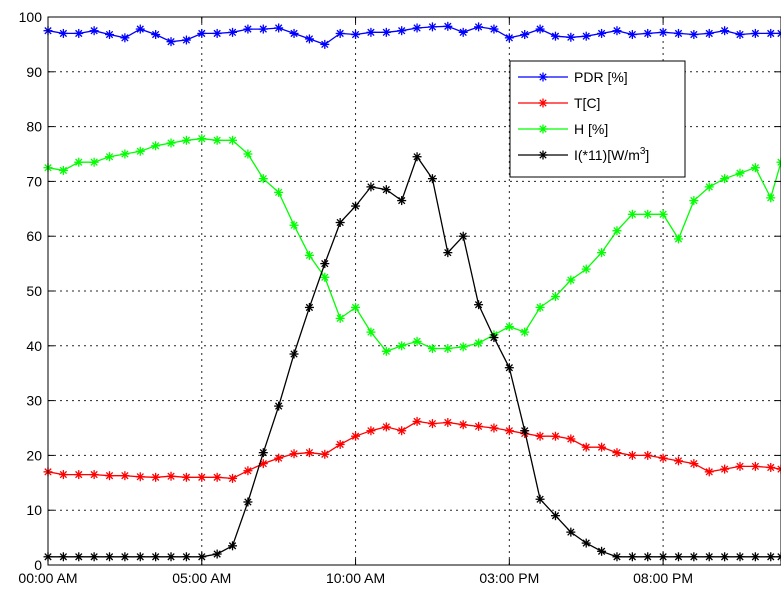 The height and width of the screenshot is (595, 781). What do you see at coordinates (34, 401) in the screenshot?
I see `y-tick-label: 30` at bounding box center [34, 401].